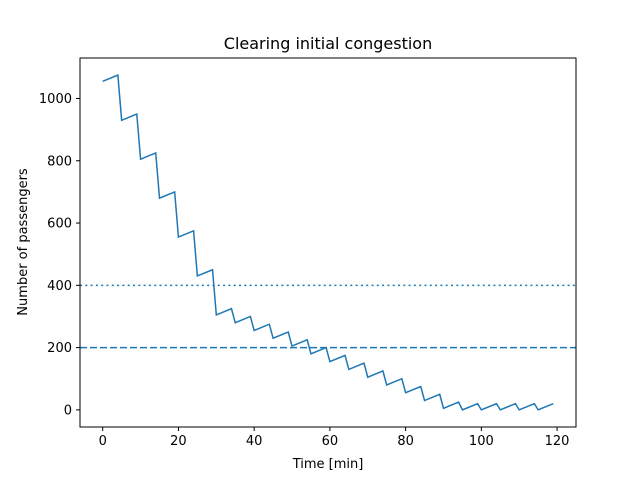  I want to click on y-tick-label: 800, so click(59, 161).